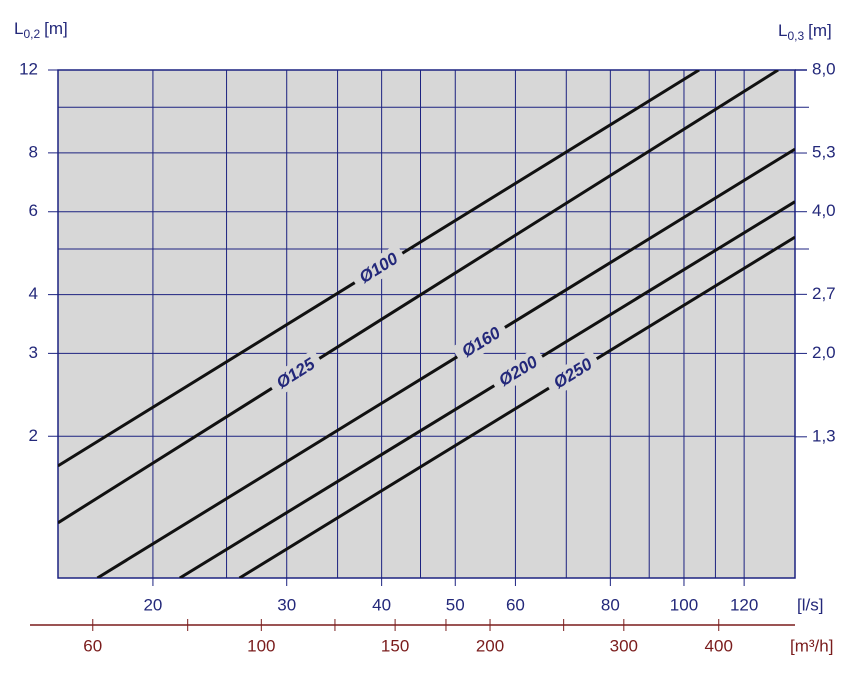 The image size is (862, 689). Describe the element at coordinates (261, 645) in the screenshot. I see `x2-tick-label: 100` at that location.